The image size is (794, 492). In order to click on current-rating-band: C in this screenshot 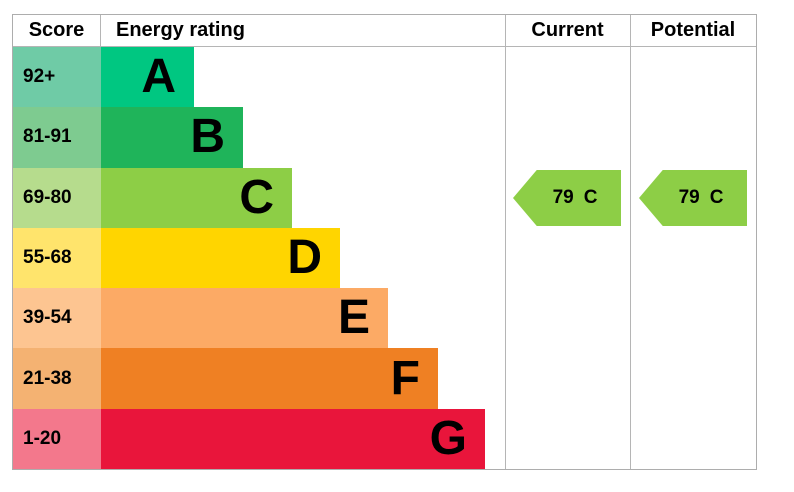, I will do `click(590, 197)`.